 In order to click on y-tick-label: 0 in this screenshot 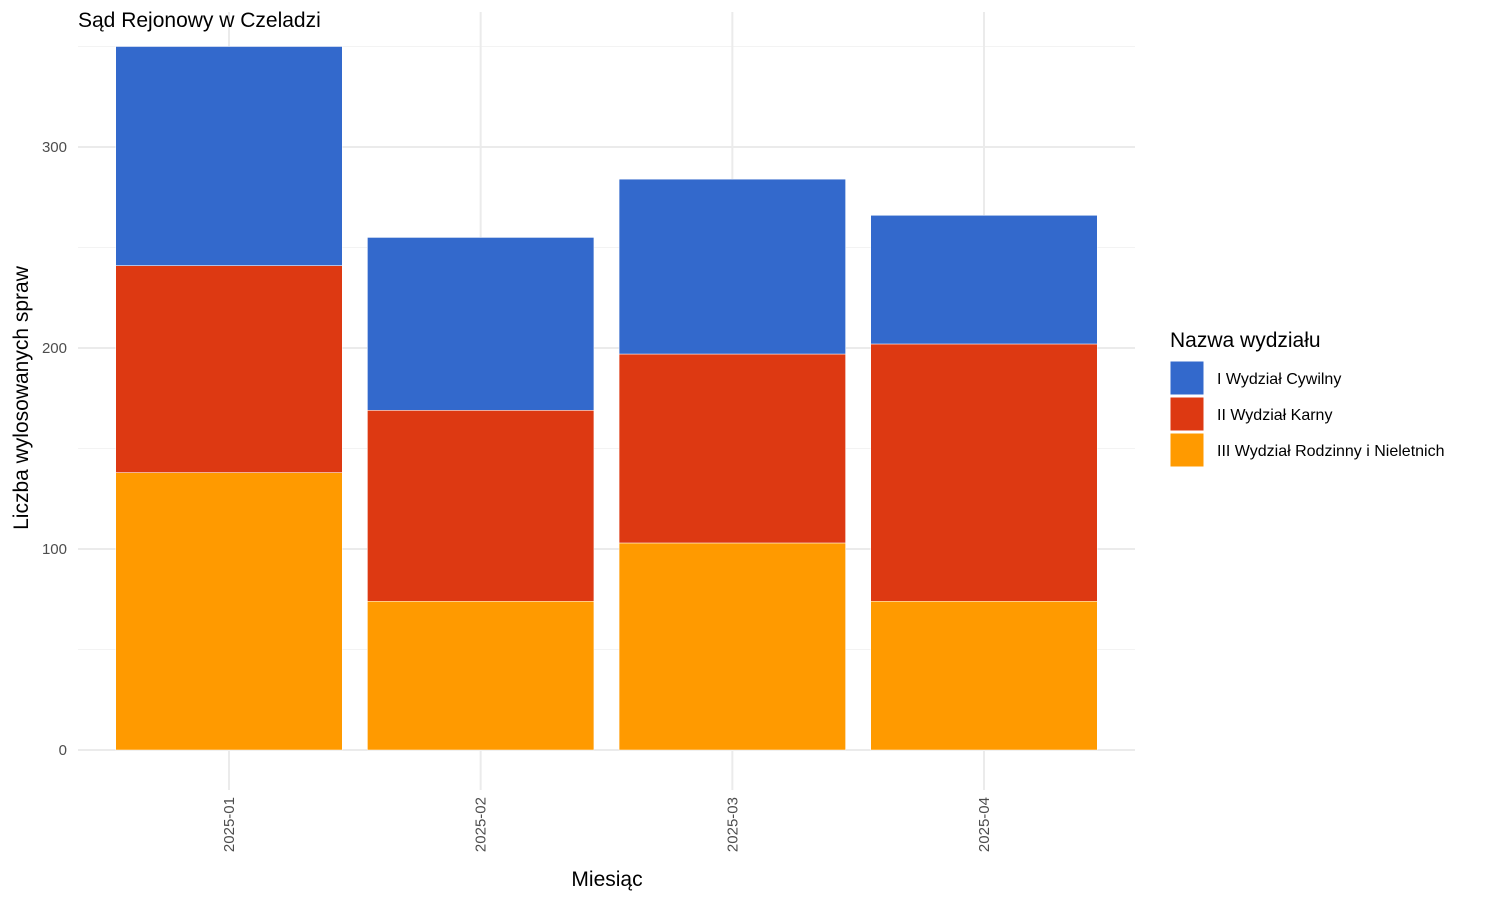, I will do `click(63, 750)`.